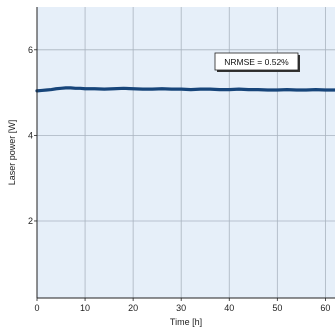  What do you see at coordinates (133, 308) in the screenshot?
I see `x-tick-label: 20` at bounding box center [133, 308].